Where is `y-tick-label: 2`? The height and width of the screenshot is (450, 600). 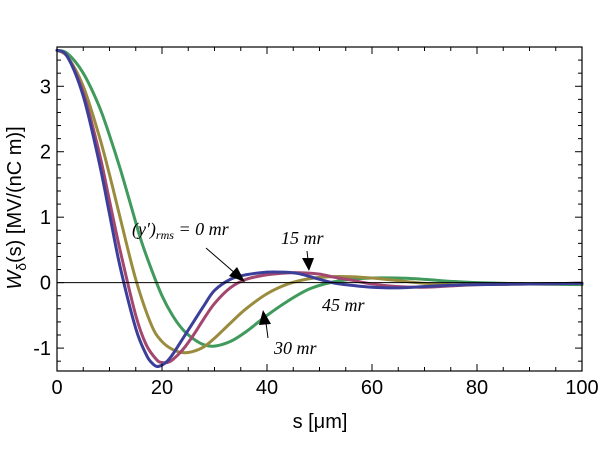 y-tick-label: 2 is located at coordinates (45, 153).